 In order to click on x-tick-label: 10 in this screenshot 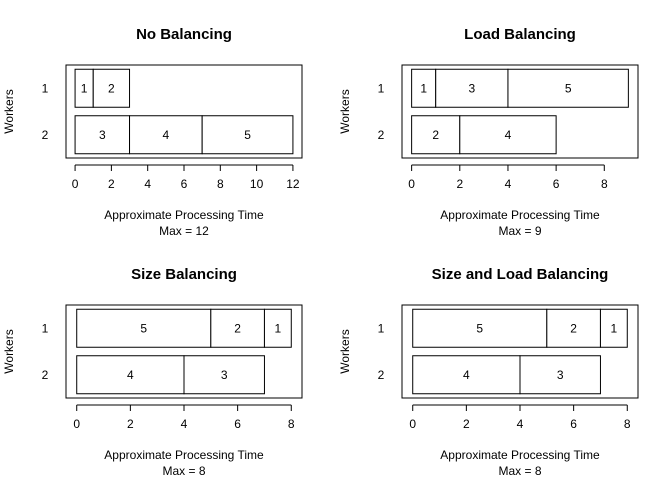, I will do `click(257, 184)`.